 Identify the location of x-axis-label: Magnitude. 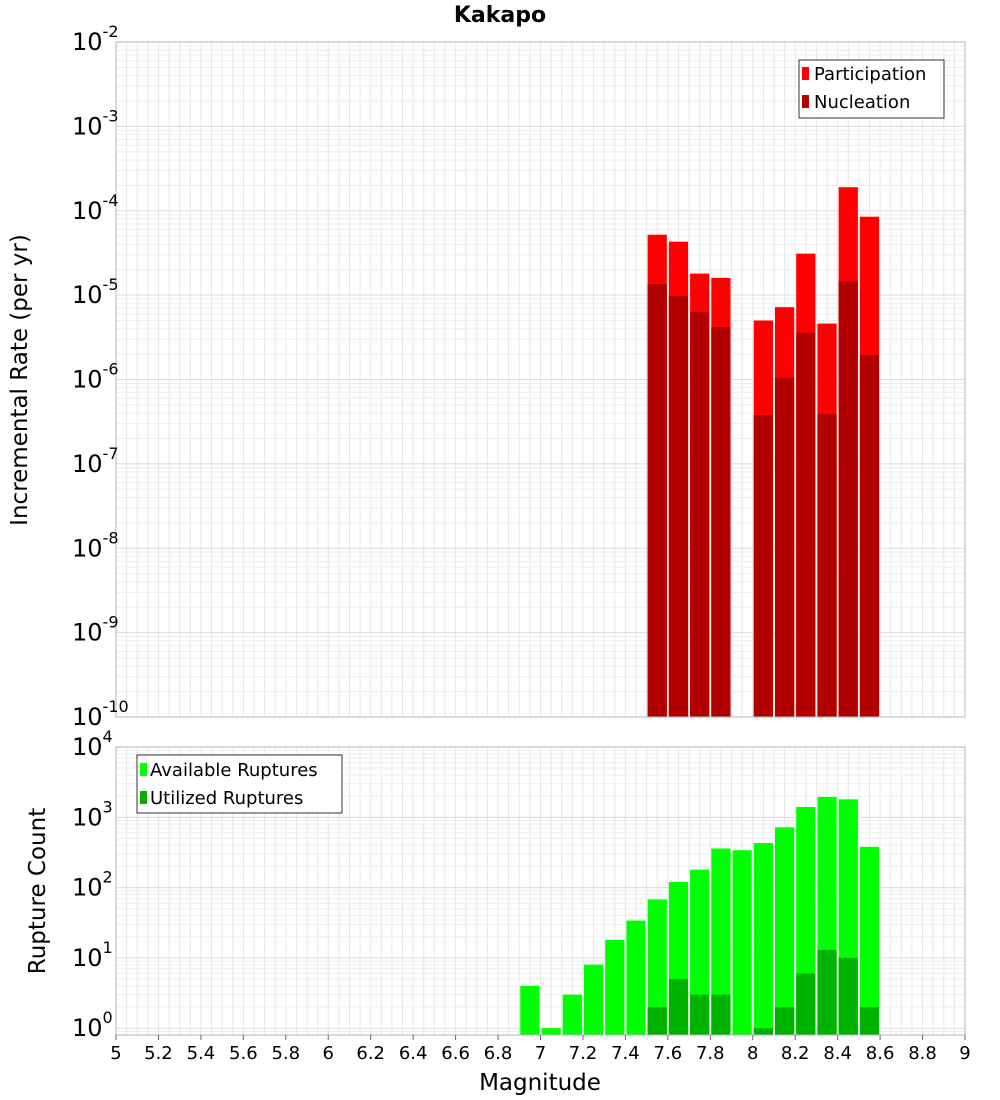
(540, 1083).